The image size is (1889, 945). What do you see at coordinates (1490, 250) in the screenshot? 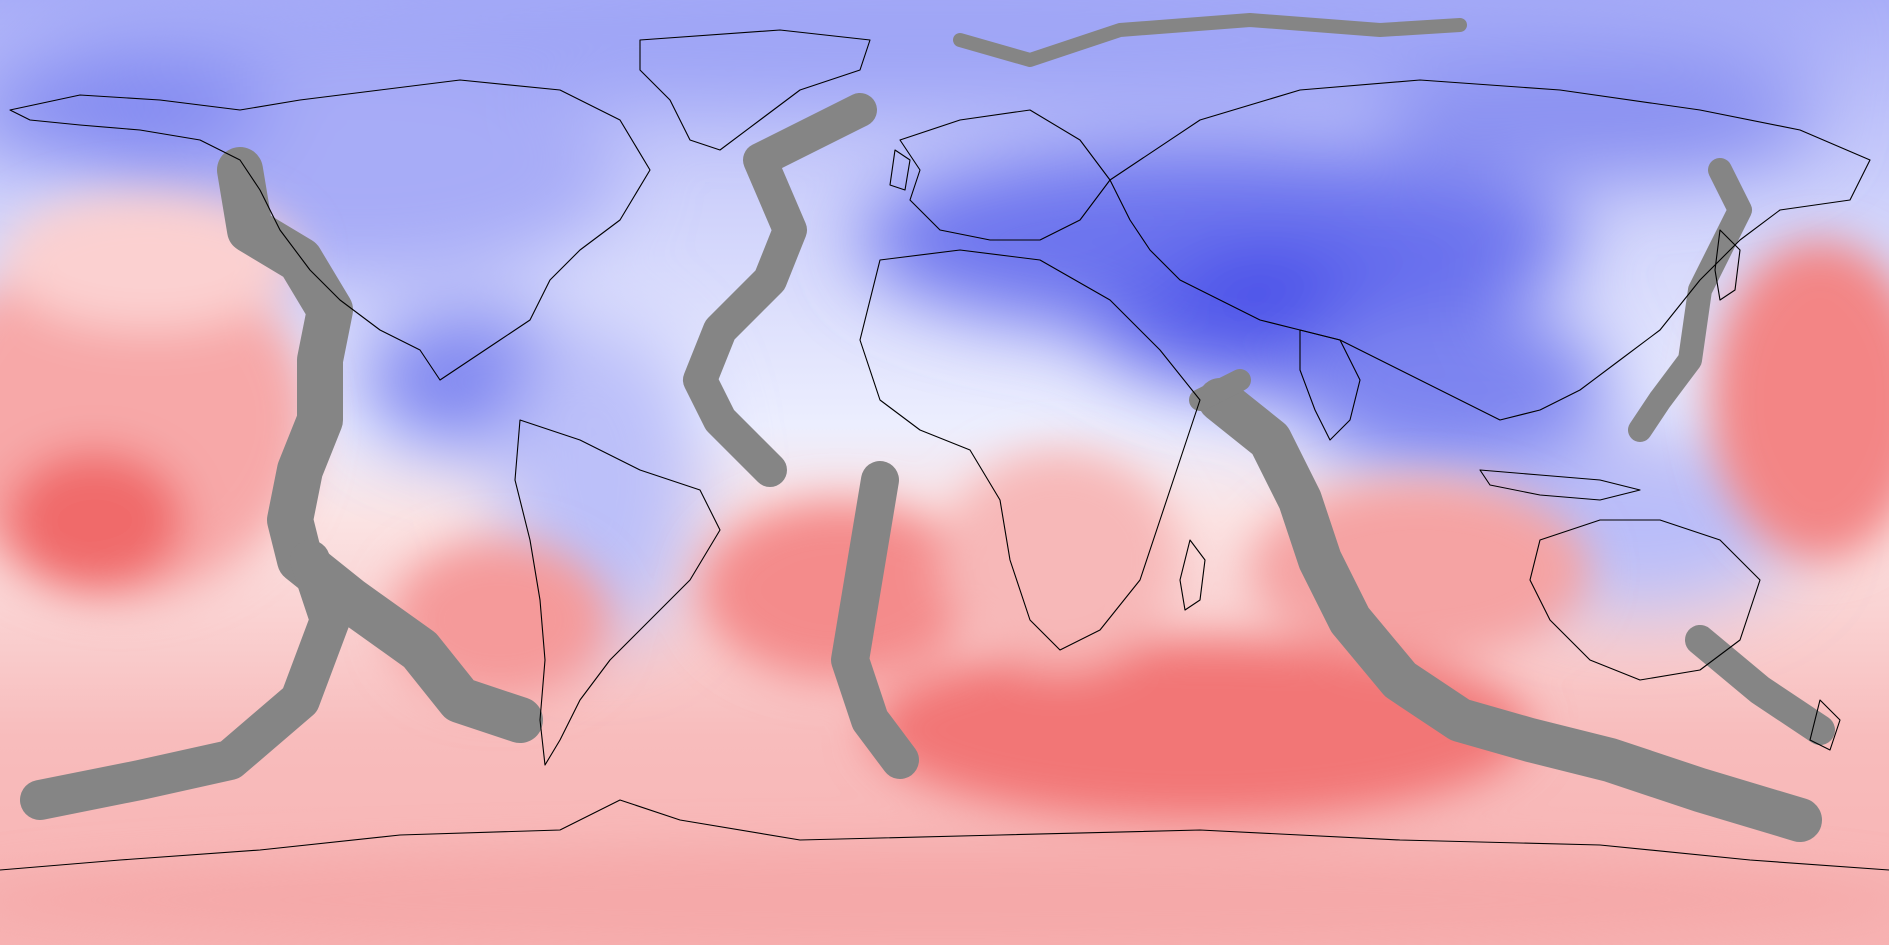
I see `coast-asia` at bounding box center [1490, 250].